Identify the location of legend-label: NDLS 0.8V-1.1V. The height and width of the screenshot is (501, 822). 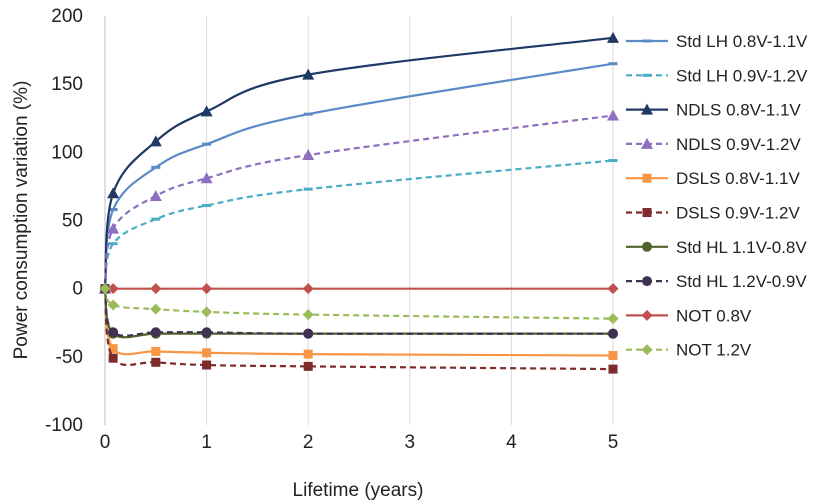
(738, 110).